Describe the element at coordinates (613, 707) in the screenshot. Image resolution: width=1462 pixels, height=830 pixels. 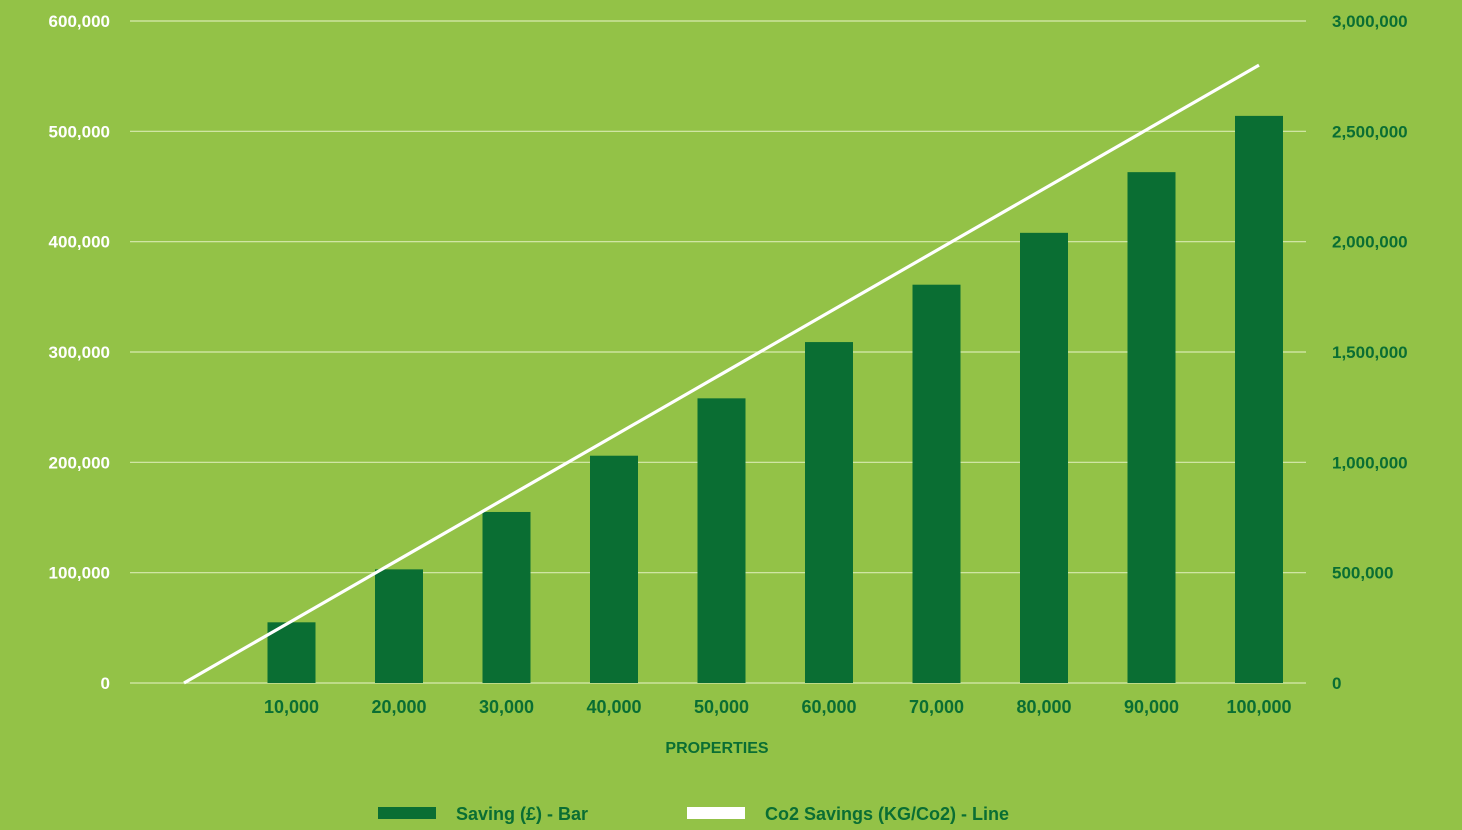
I see `x-tick-label: 40,000` at that location.